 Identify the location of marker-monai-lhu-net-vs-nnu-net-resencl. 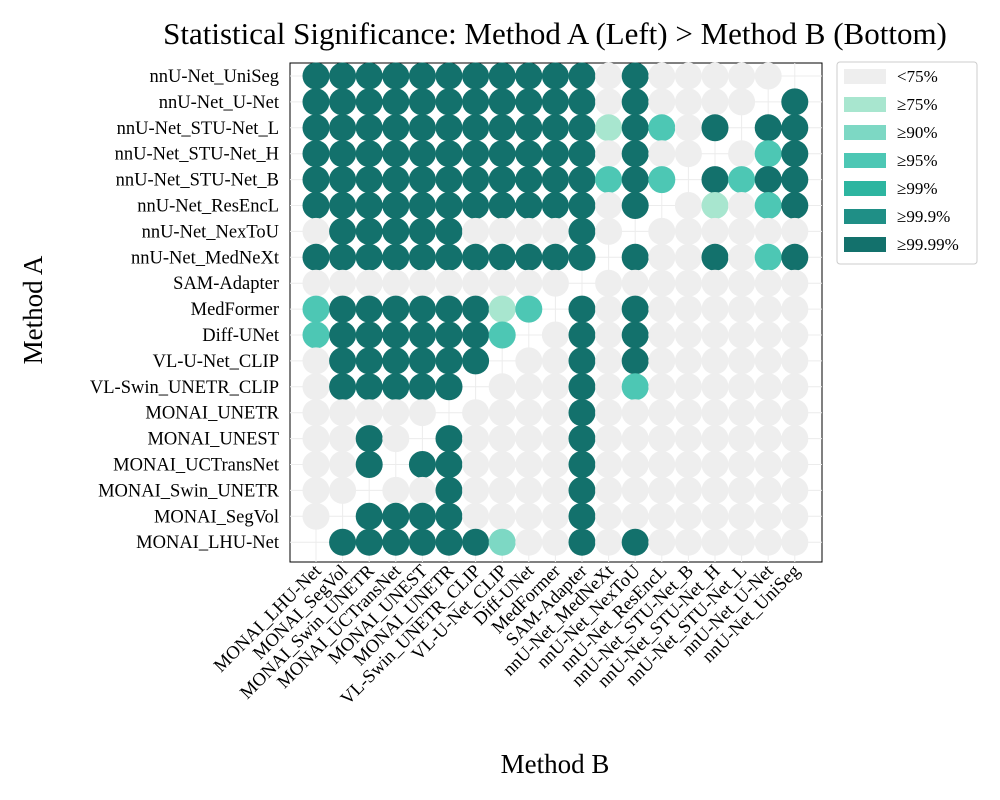
(662, 542).